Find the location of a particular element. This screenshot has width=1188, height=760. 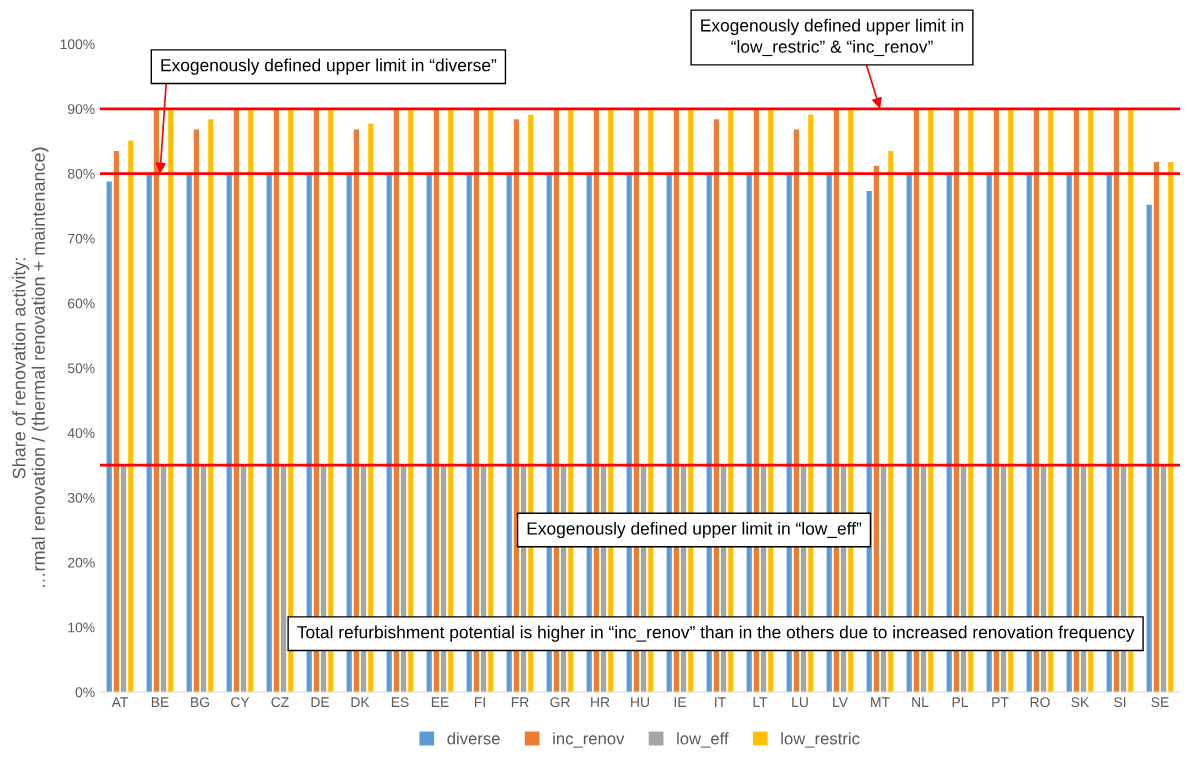

x-tick-label: BE is located at coordinates (160, 702).